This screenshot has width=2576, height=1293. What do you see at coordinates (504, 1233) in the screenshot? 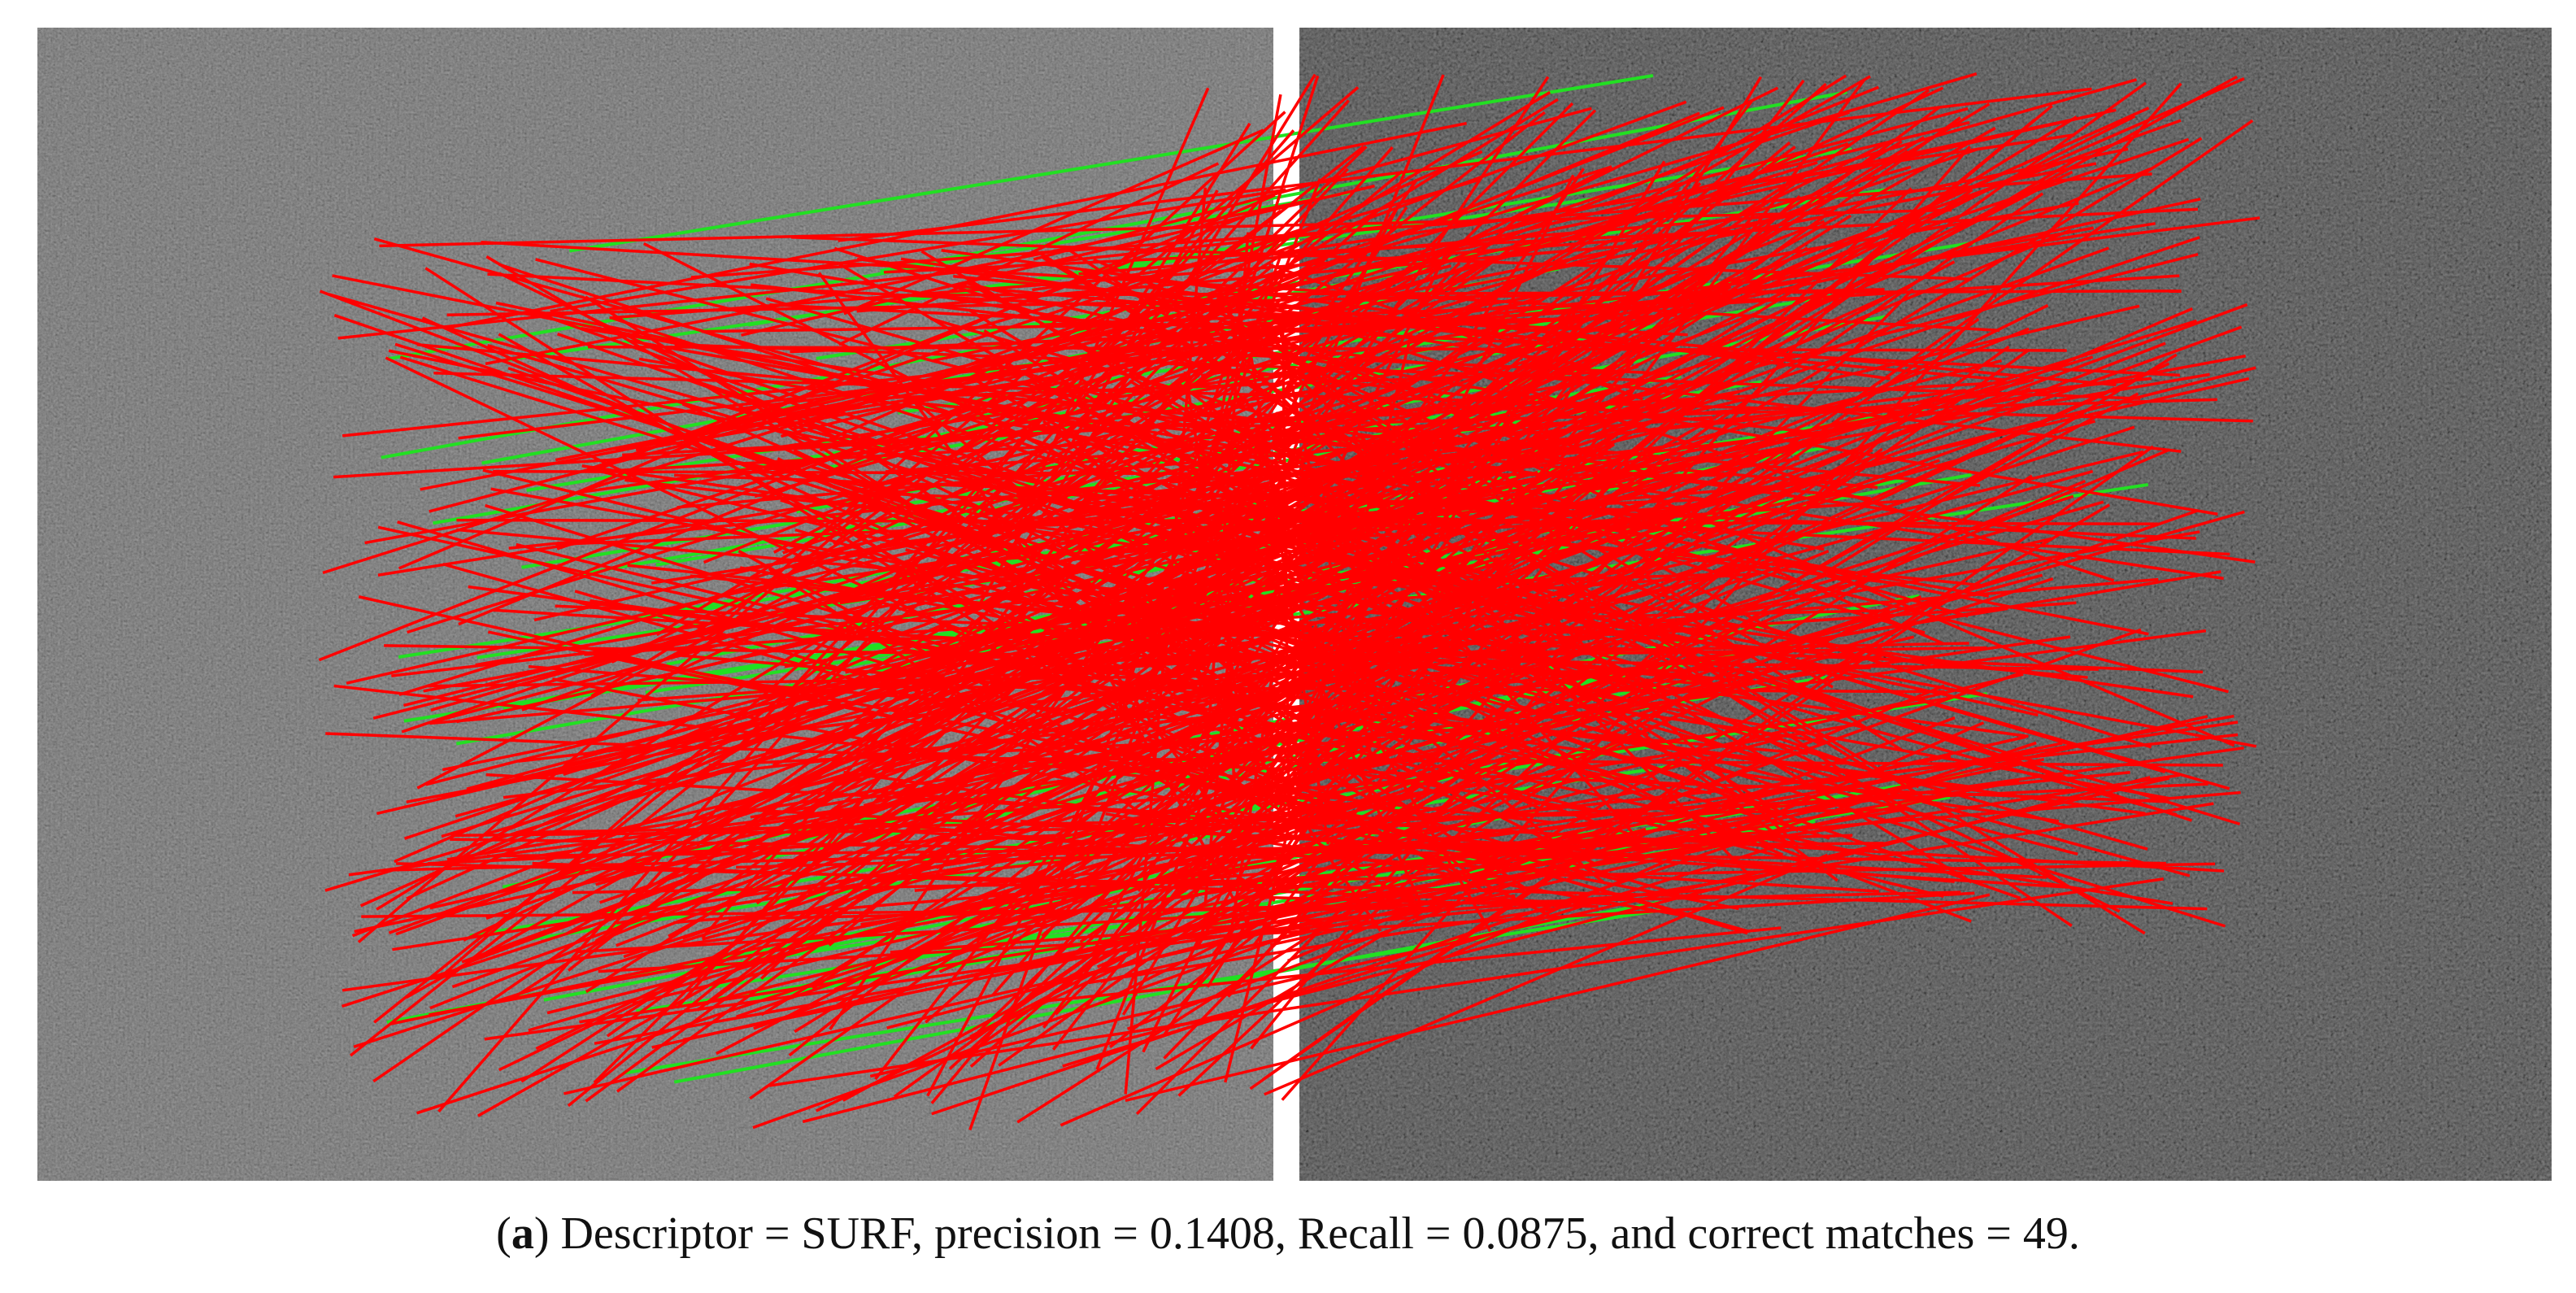
I see `caption-open: (` at bounding box center [504, 1233].